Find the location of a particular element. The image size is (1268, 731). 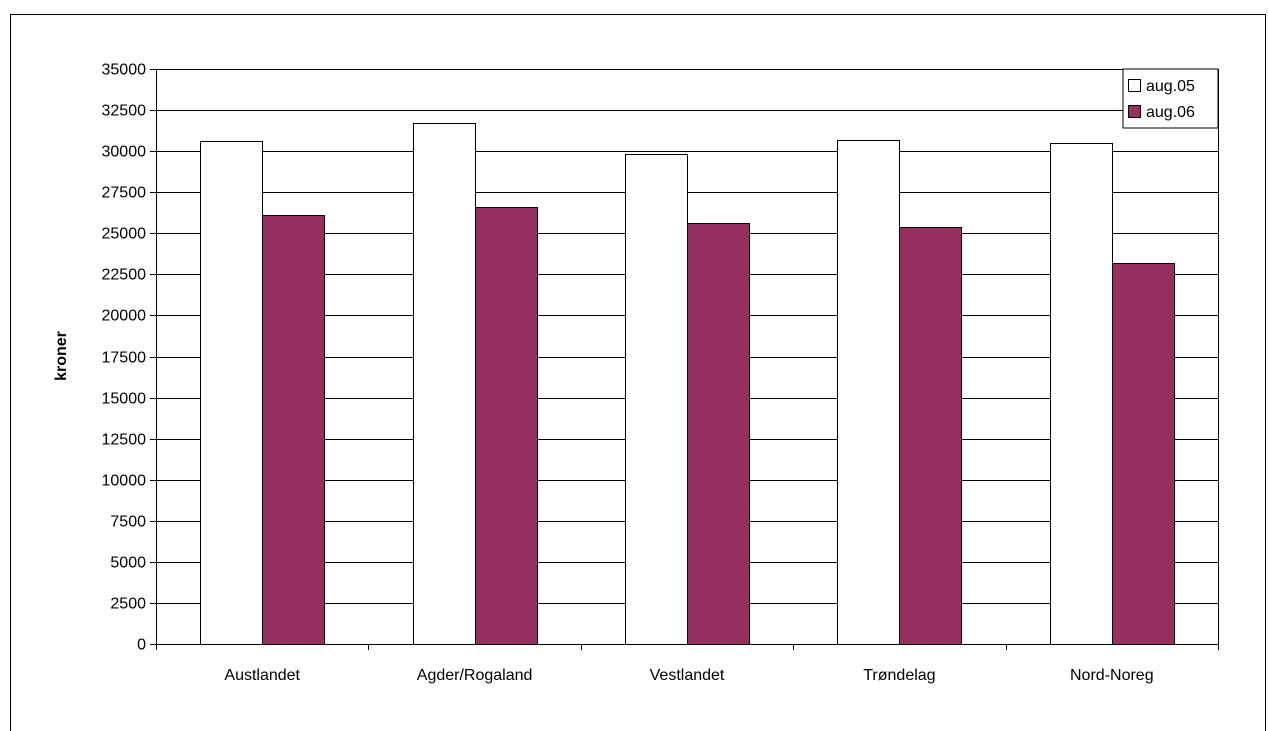

legend-swatch-aug.05 is located at coordinates (1134, 85).